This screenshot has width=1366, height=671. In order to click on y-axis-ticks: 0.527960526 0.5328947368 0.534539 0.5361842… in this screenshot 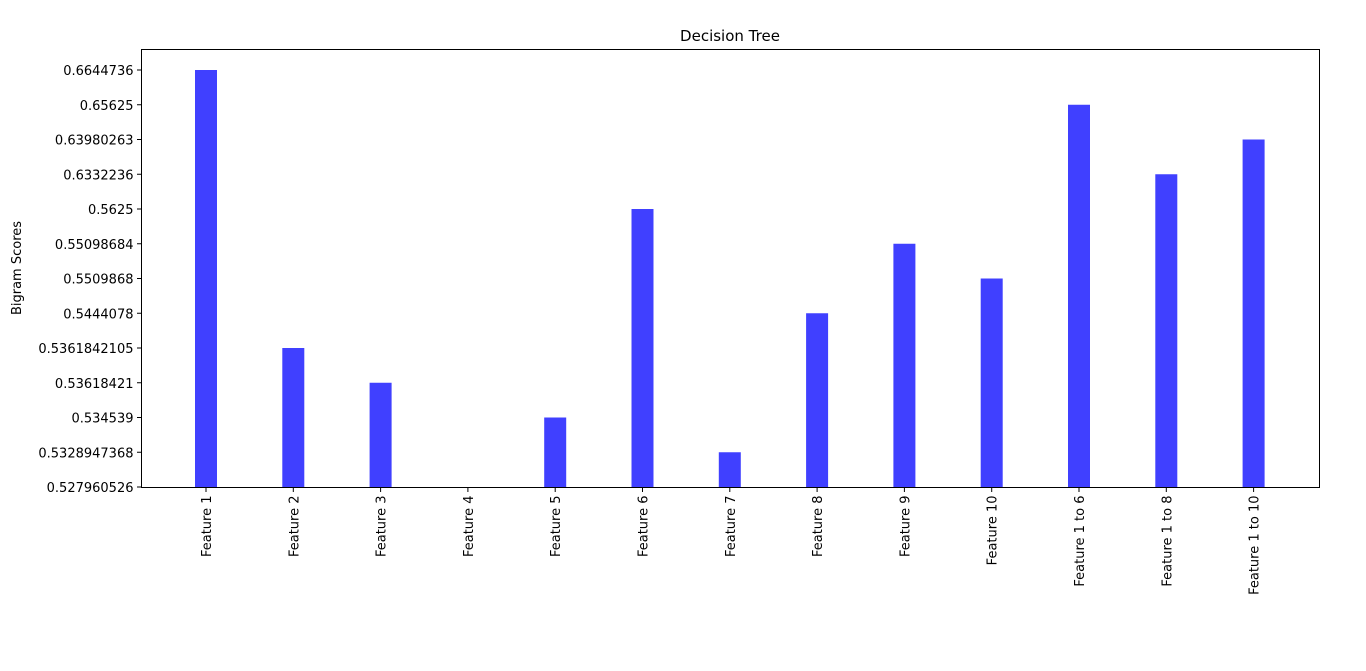, I will do `click(90, 280)`.